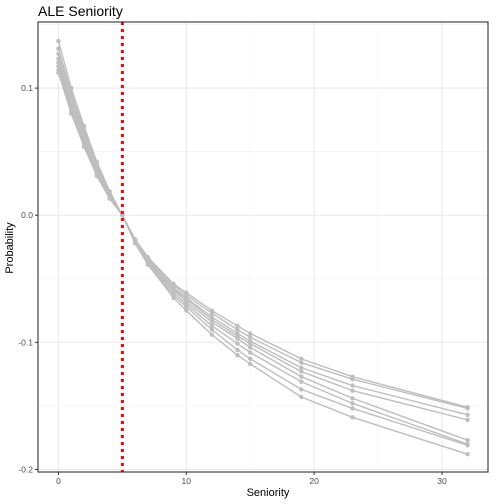 The image size is (504, 504). Describe the element at coordinates (25, 342) in the screenshot. I see `y-tick-label: -0.1` at that location.